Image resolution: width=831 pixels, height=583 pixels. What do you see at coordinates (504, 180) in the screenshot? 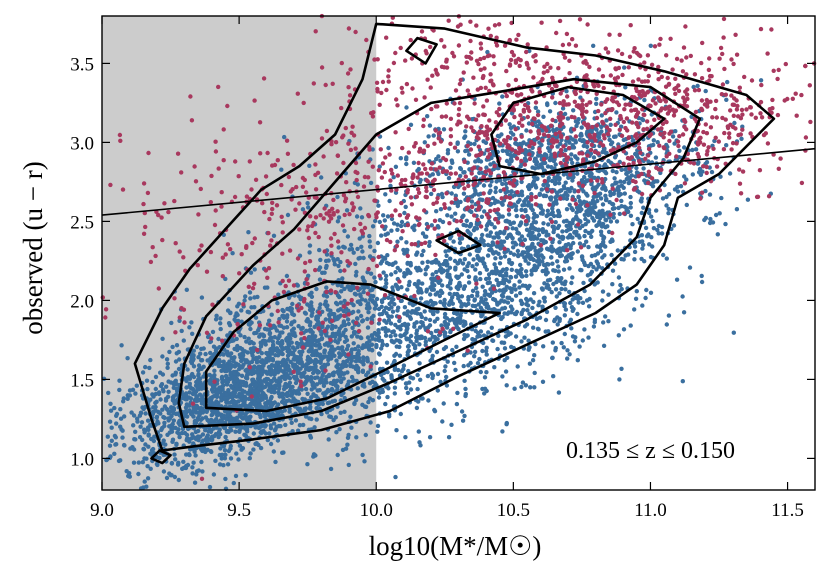
I see `points-blue-point-2041` at bounding box center [504, 180].